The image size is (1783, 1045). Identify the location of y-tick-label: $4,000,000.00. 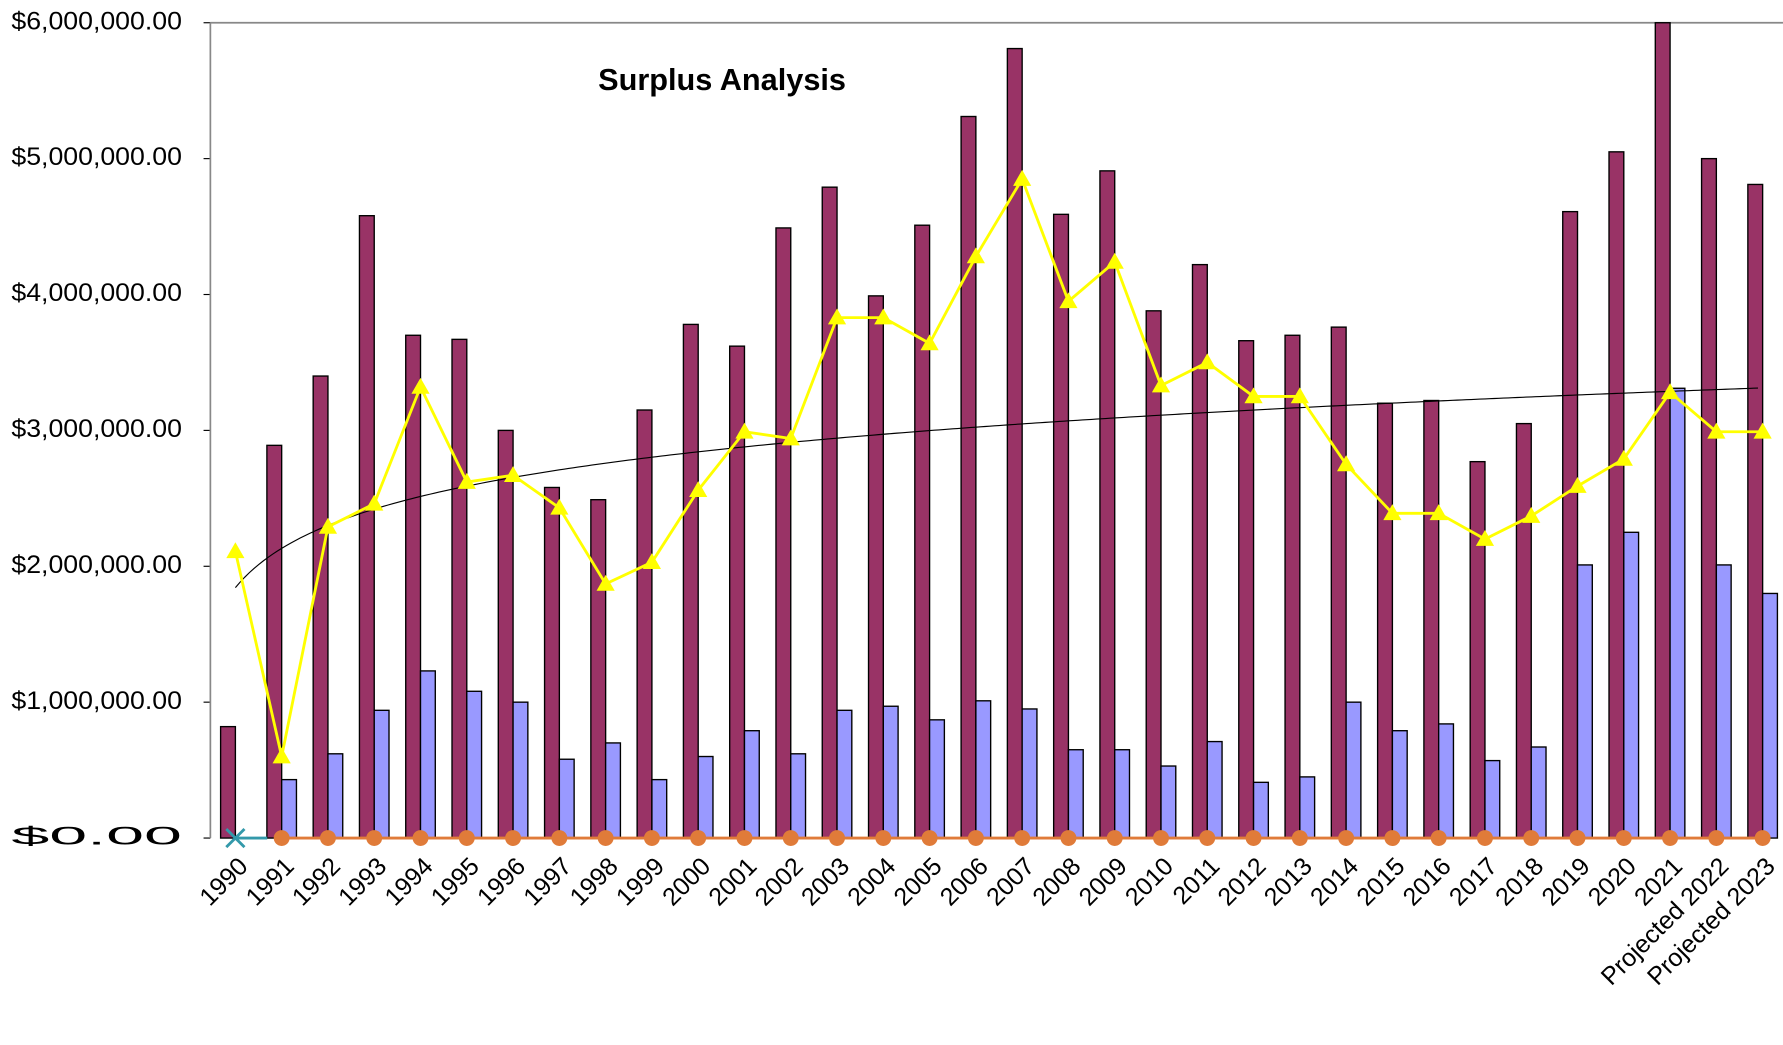
(96, 293).